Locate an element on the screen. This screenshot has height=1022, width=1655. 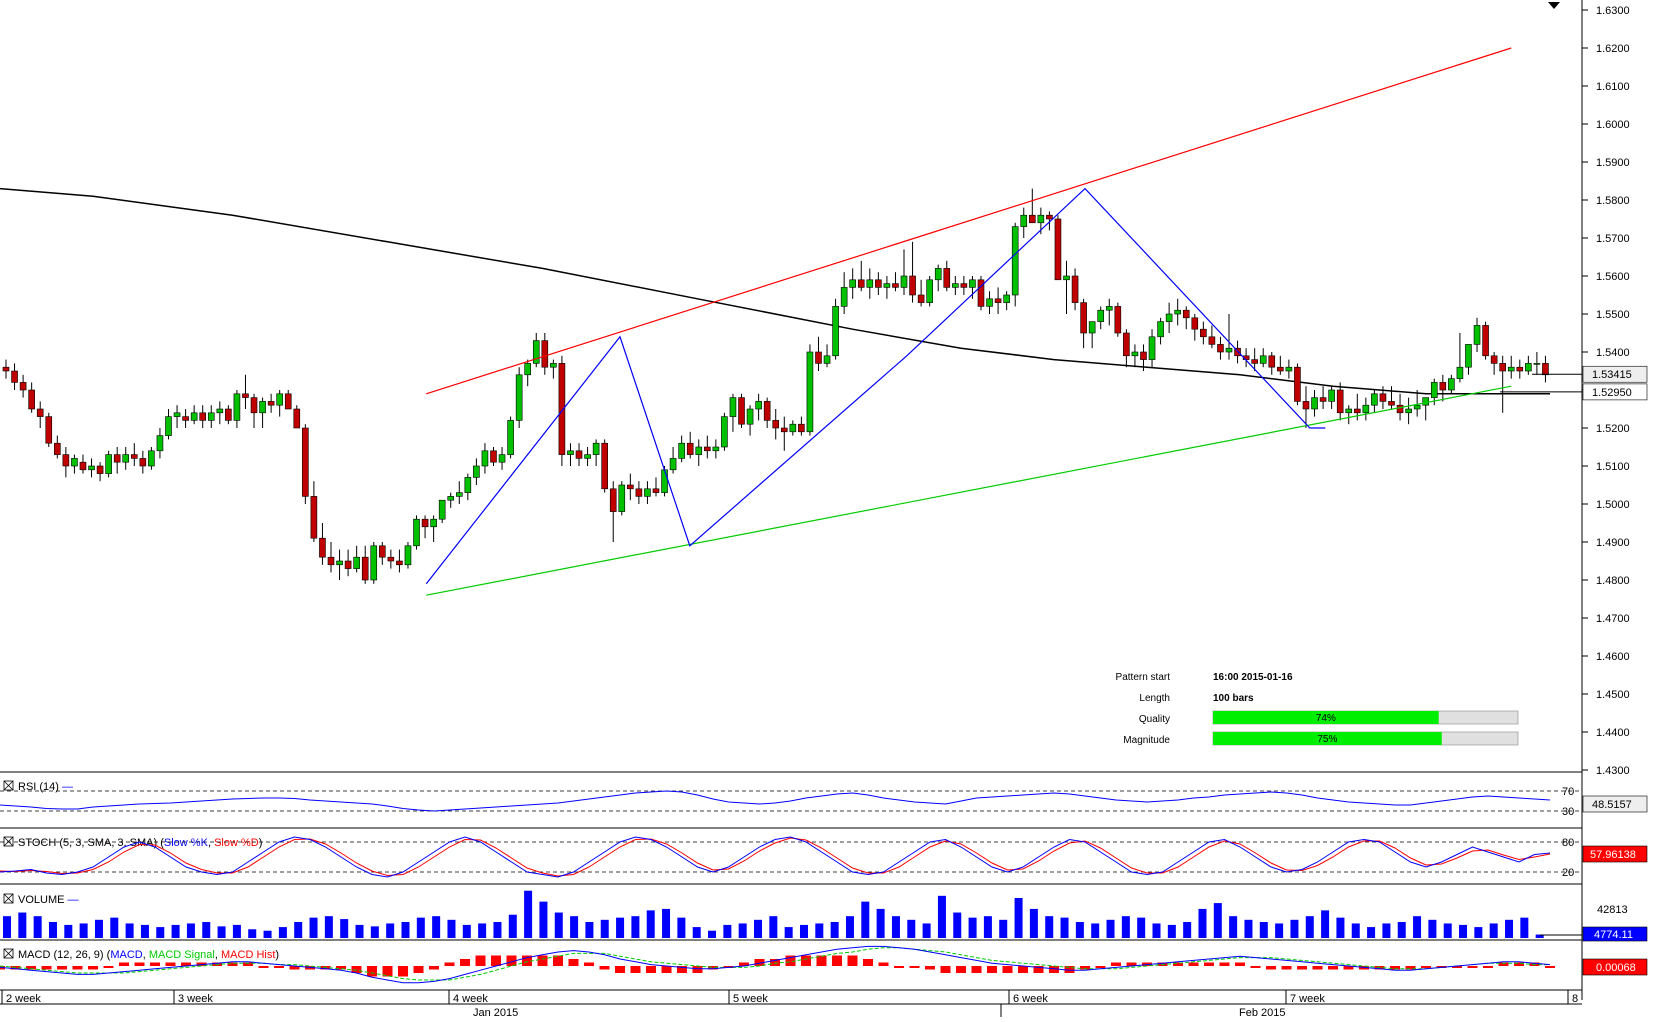
volume-value-label: 4774.11 is located at coordinates (1613, 935).